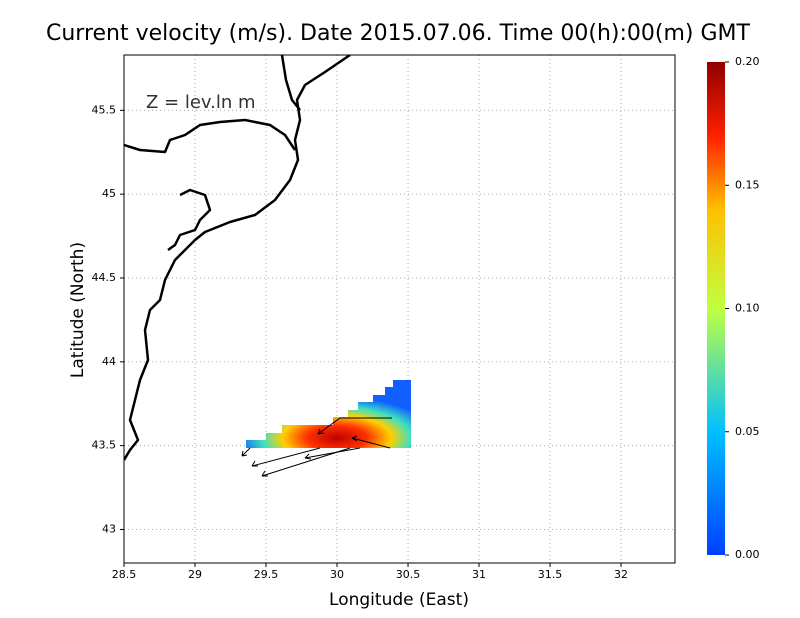  Describe the element at coordinates (109, 193) in the screenshot. I see `y-tick-label: 45` at that location.